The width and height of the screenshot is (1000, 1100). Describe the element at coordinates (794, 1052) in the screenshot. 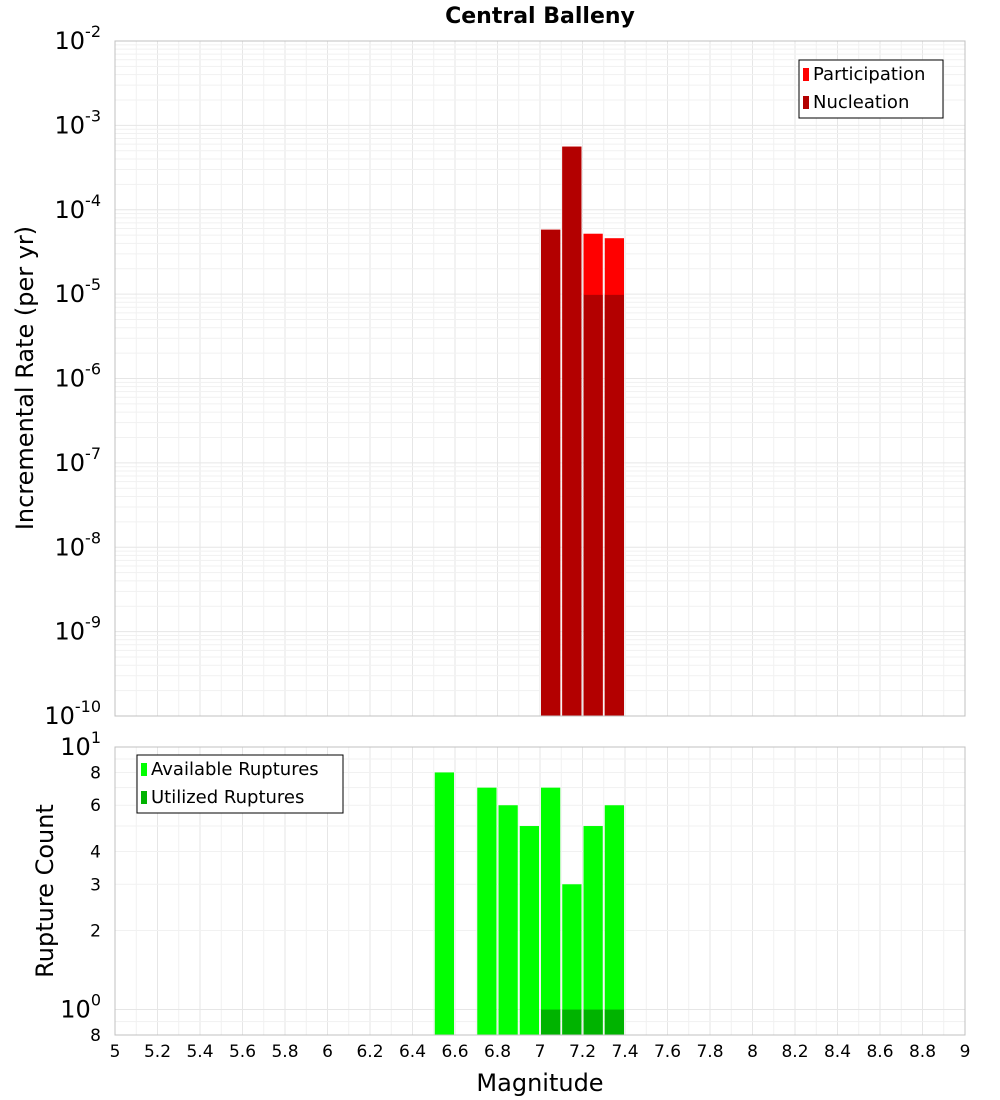

I see `x-tick-label: 8.2` at that location.